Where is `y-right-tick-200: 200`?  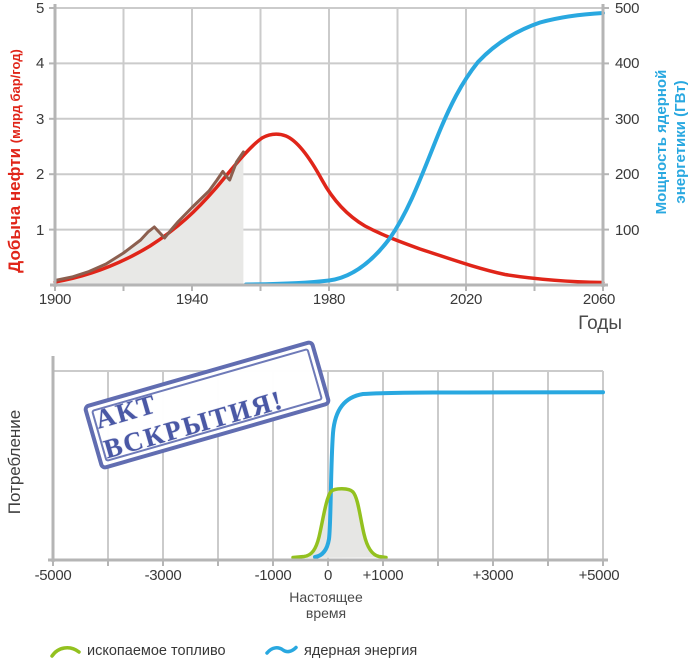 y-right-tick-200: 200 is located at coordinates (627, 174).